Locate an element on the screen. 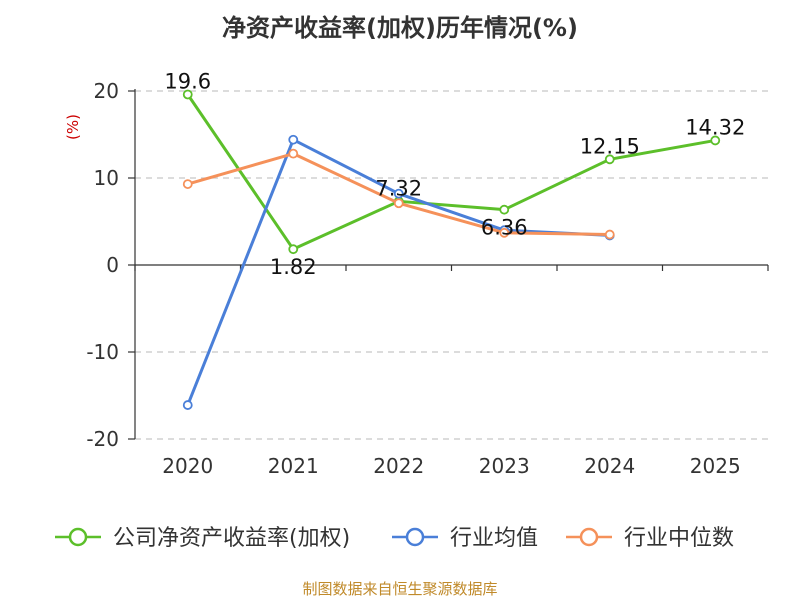  x-tick-label: 2021 is located at coordinates (293, 466).